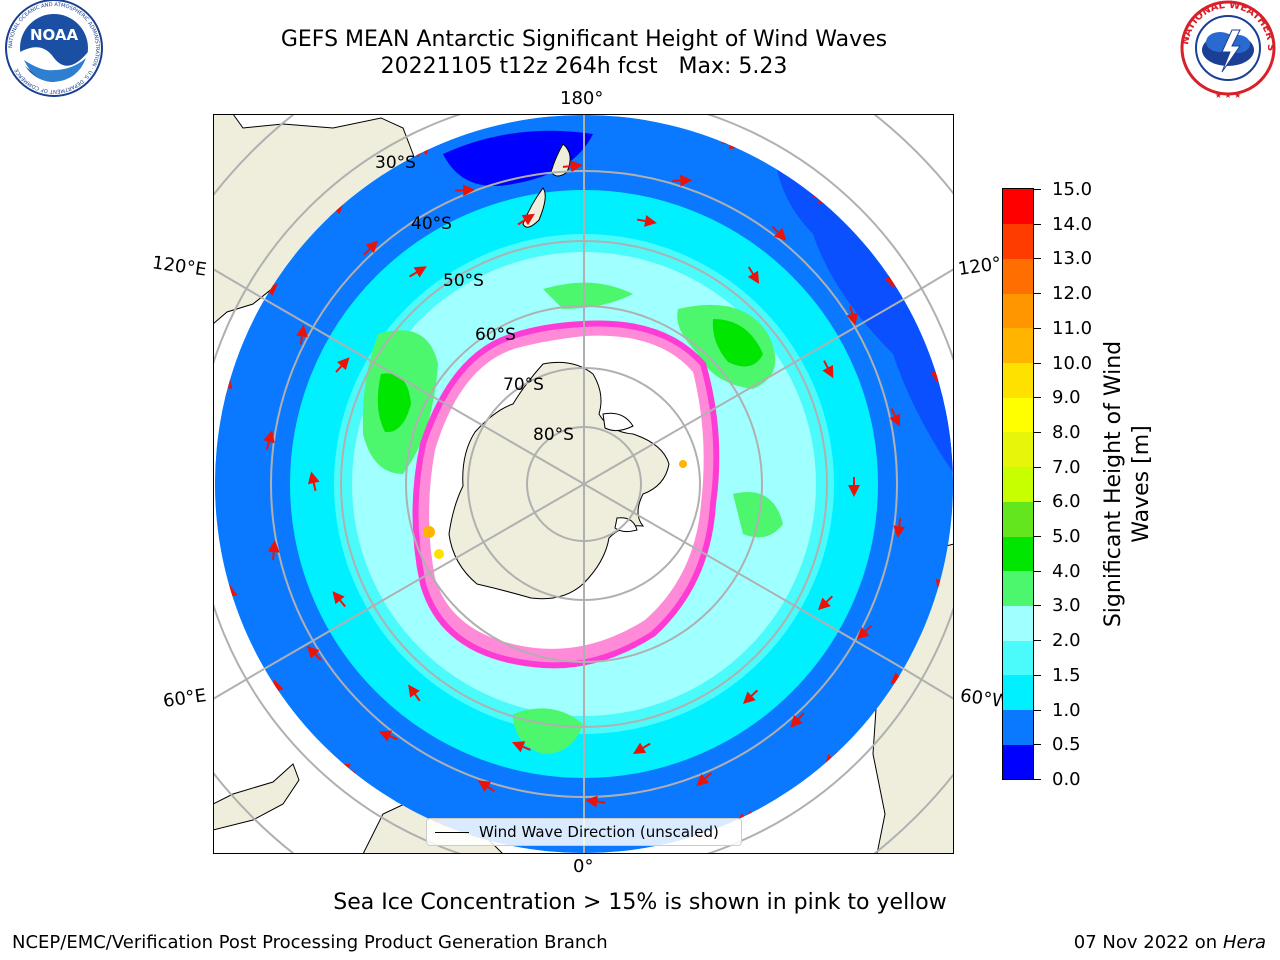 Image resolution: width=1280 pixels, height=960 pixels. I want to click on lat-label-50s: 50°S, so click(463, 281).